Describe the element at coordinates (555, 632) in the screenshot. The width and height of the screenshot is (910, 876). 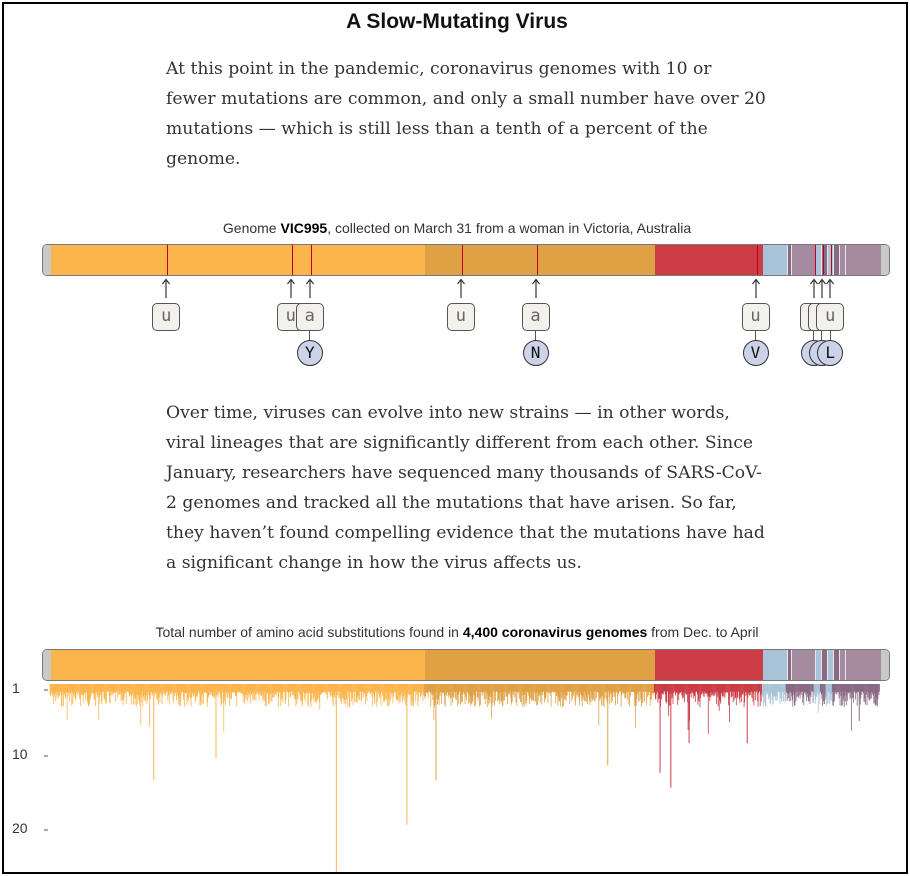
I see `totals-caption-bold: 4,400 coronavirus genomes` at that location.